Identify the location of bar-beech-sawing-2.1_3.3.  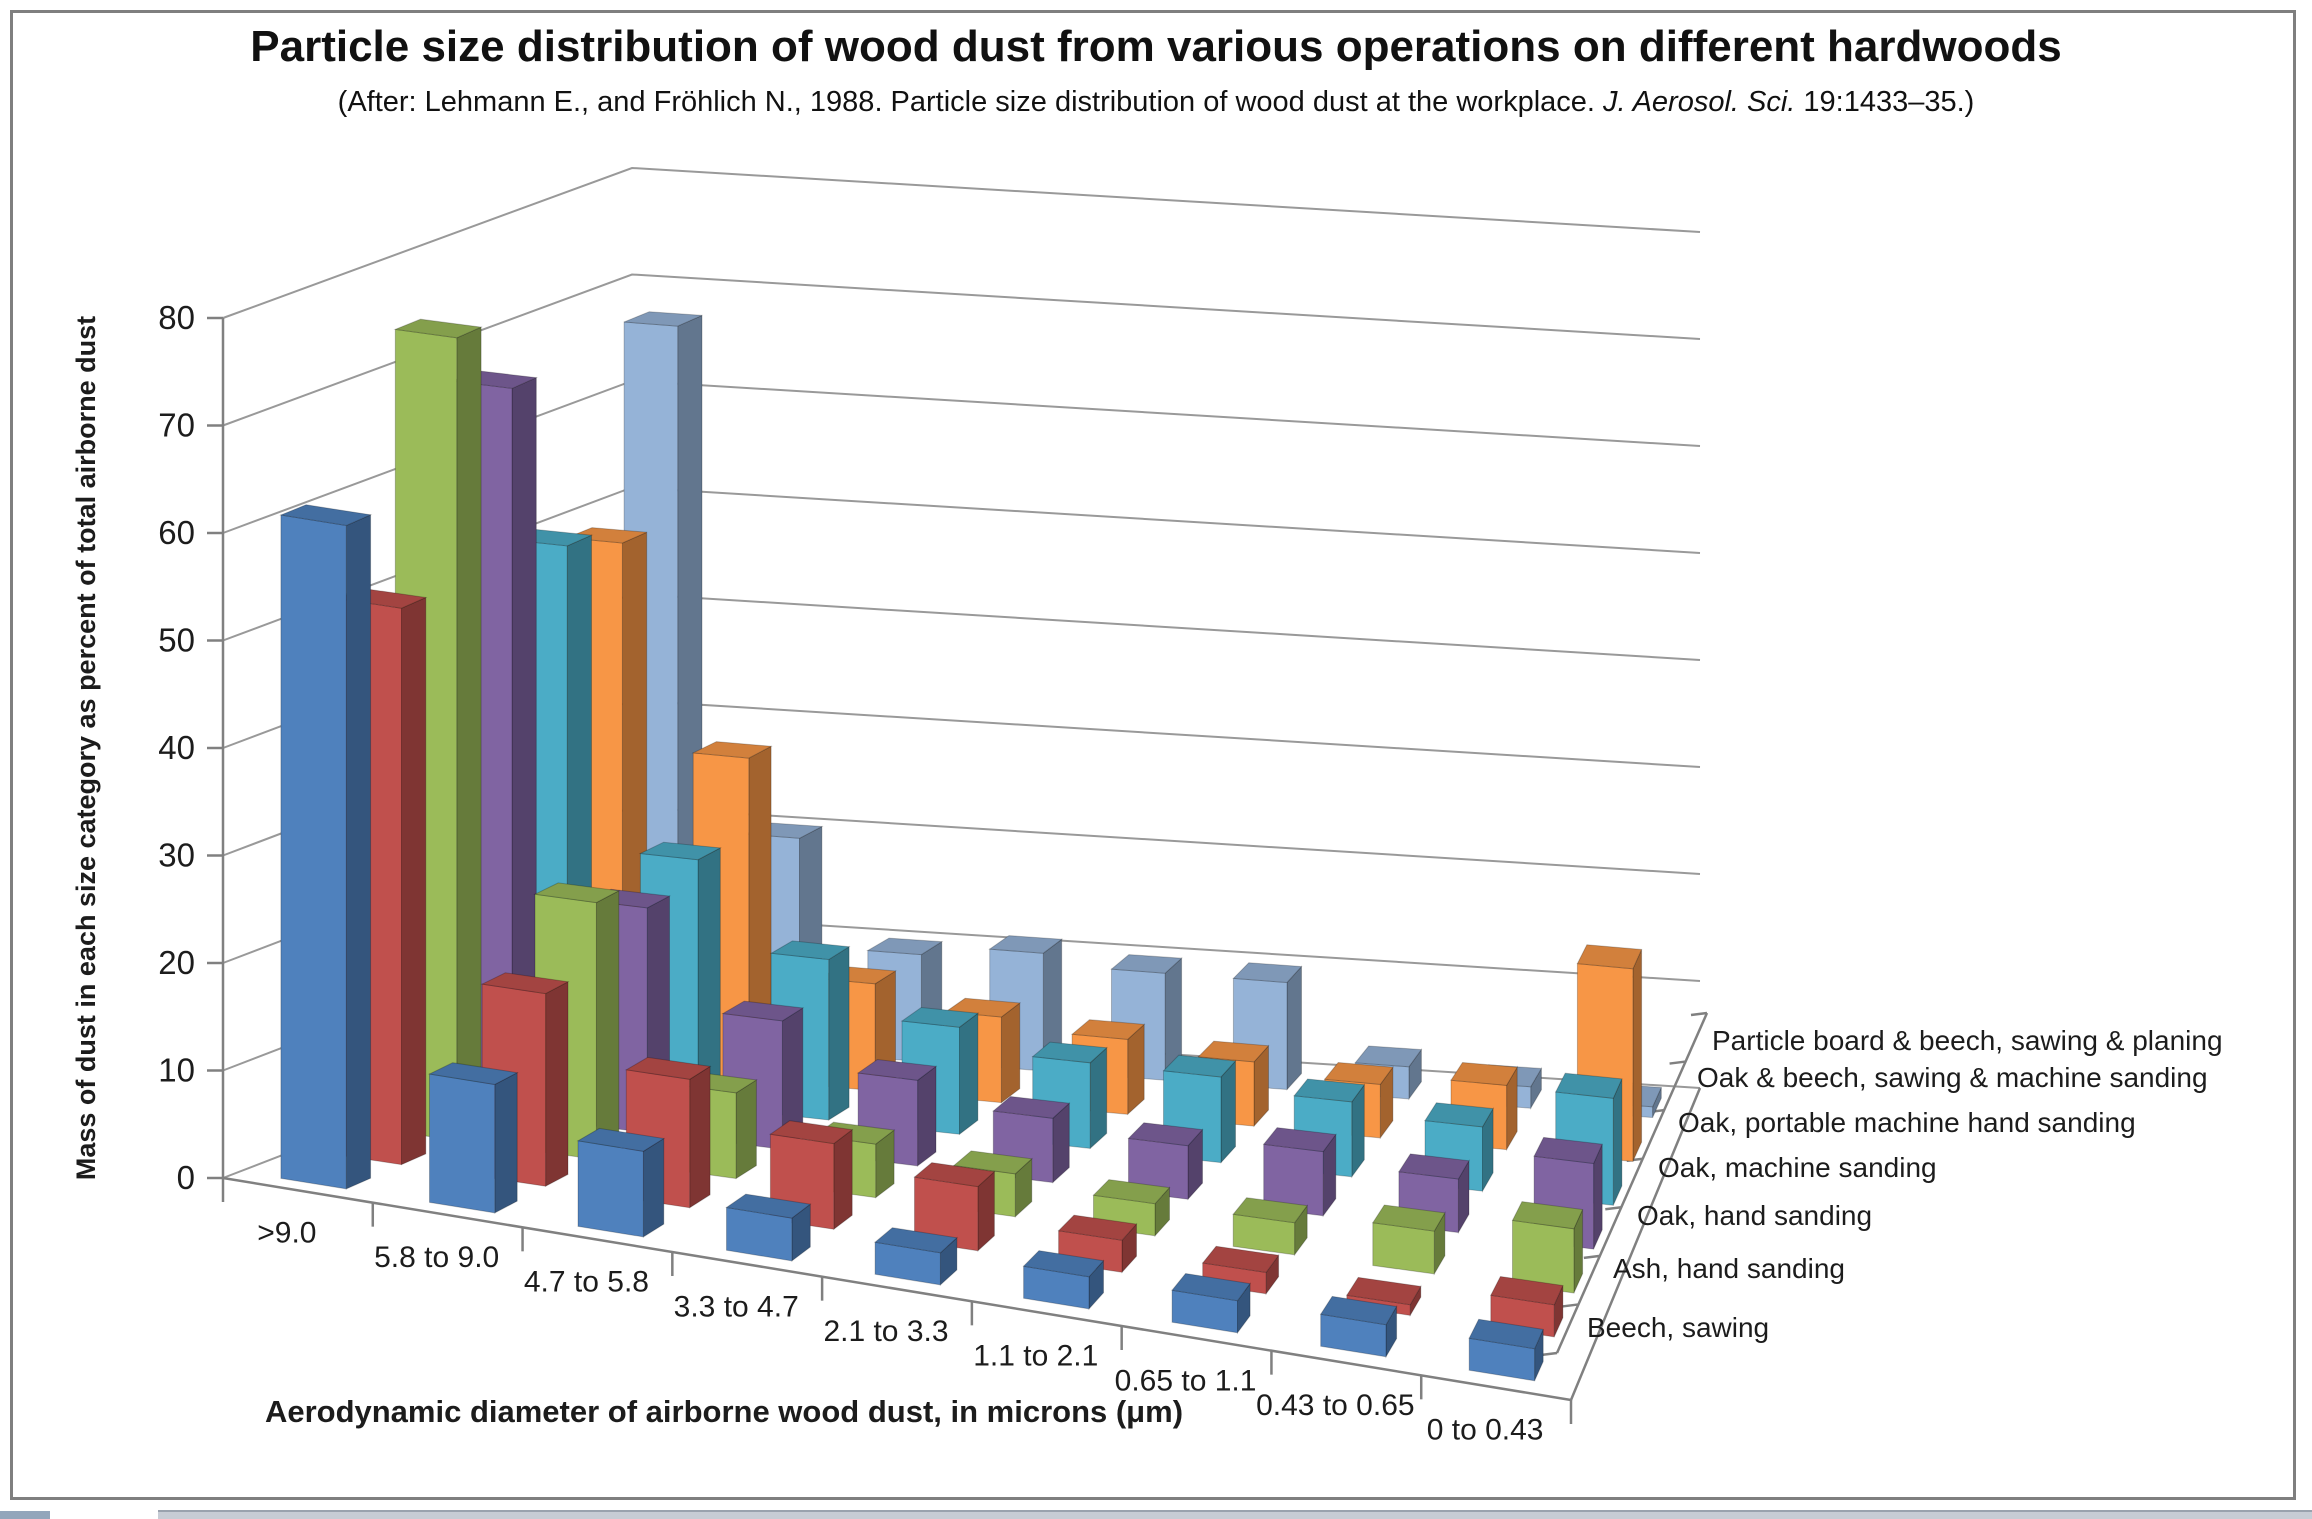
(916, 1257).